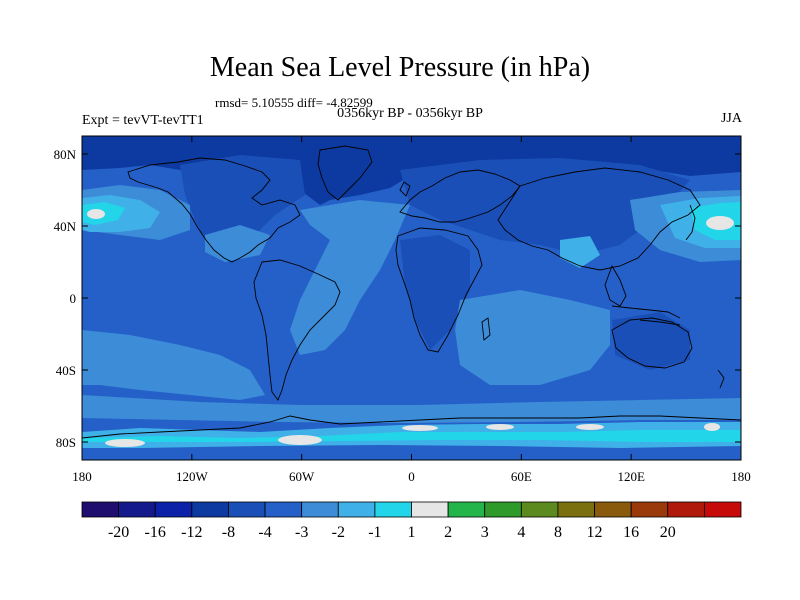 The image size is (800, 600). Describe the element at coordinates (668, 532) in the screenshot. I see `colorbar-label: 20` at that location.